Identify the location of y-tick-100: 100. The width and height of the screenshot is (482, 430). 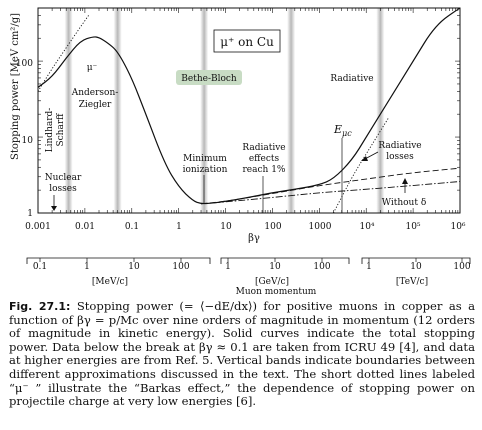
(24, 64).